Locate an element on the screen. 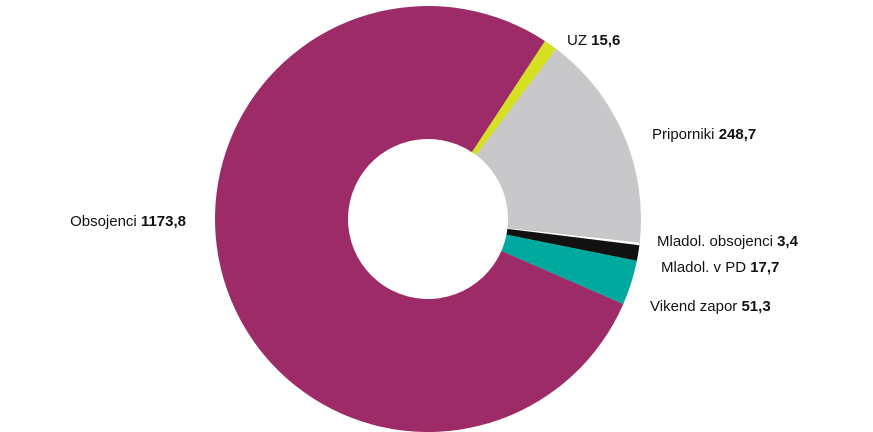 This screenshot has width=873, height=432. value-label: 51,3 is located at coordinates (755, 306).